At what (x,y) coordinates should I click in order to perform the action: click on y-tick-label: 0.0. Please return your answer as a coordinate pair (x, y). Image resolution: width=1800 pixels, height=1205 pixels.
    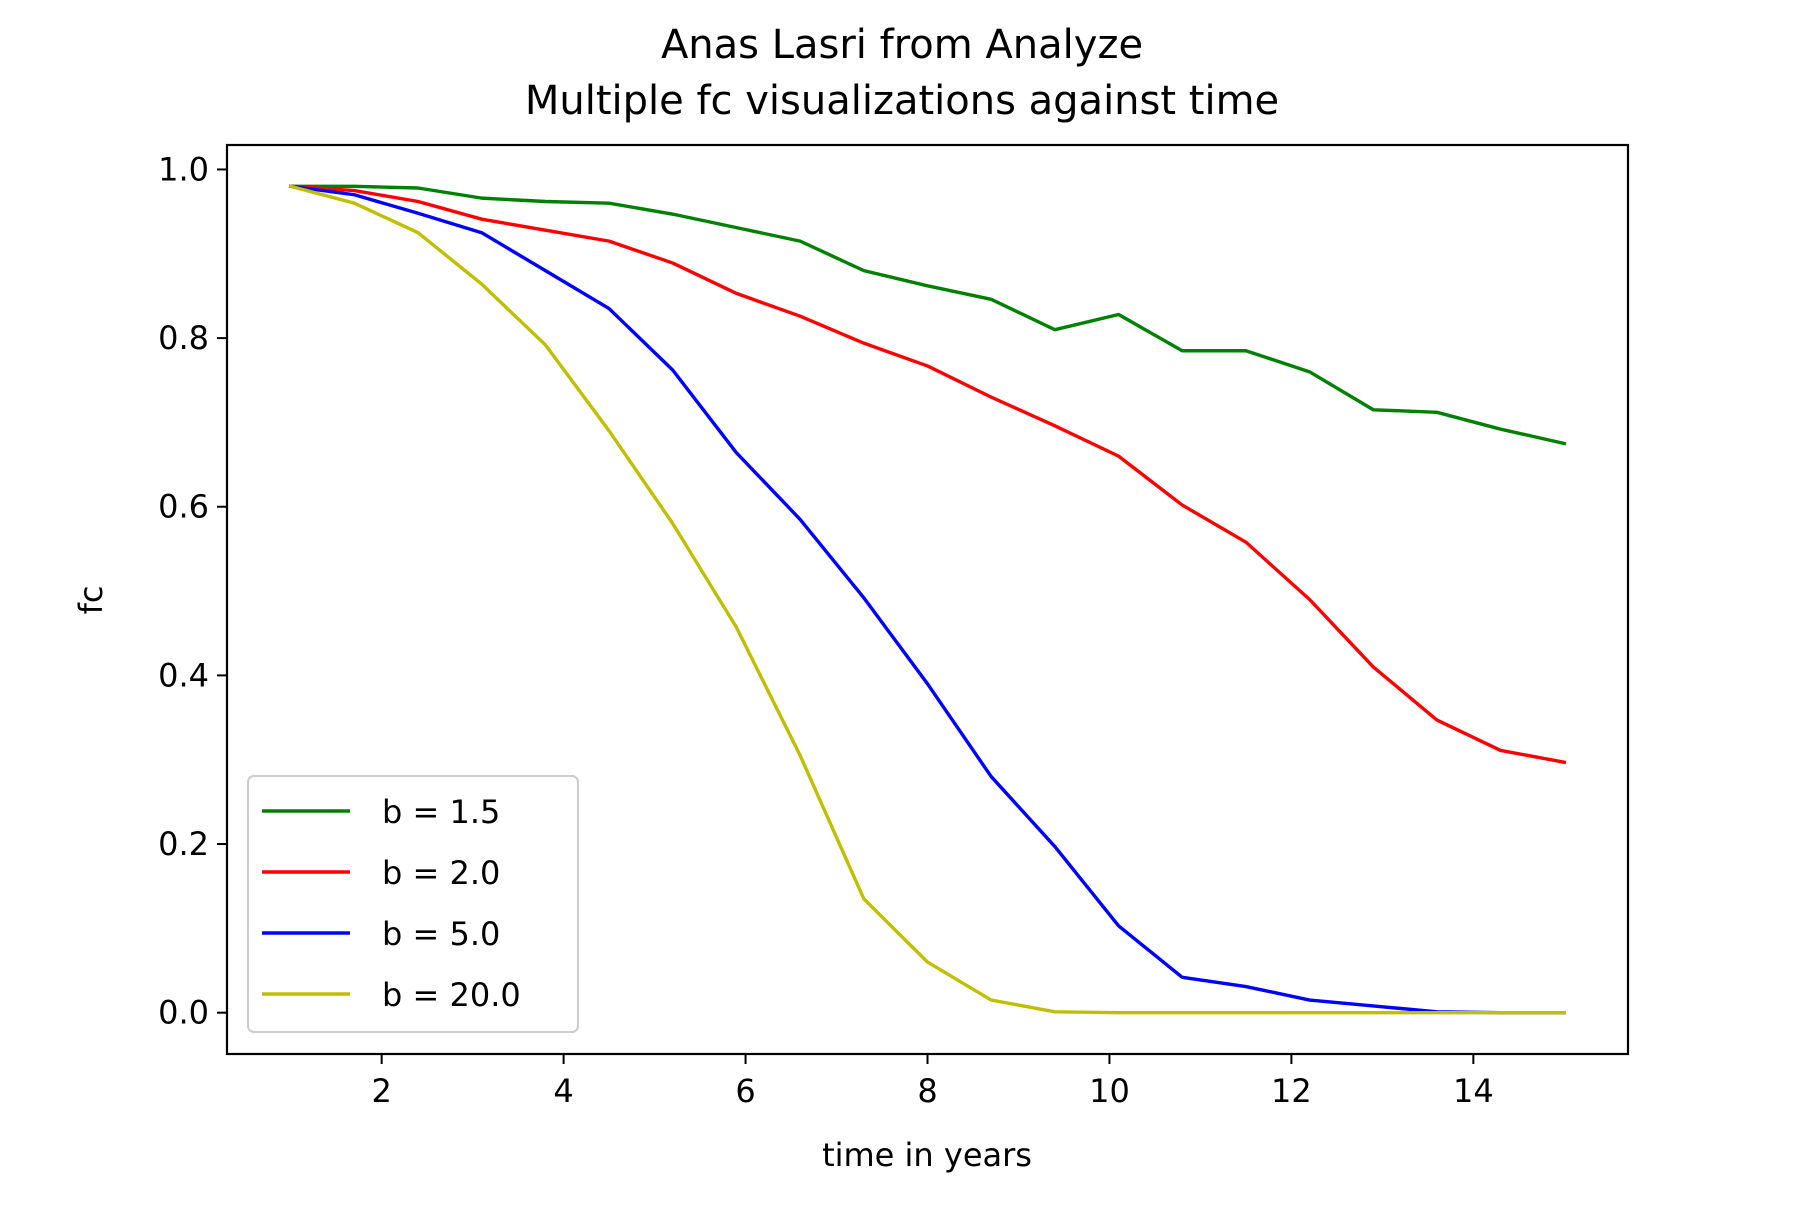
    Looking at the image, I should click on (183, 1013).